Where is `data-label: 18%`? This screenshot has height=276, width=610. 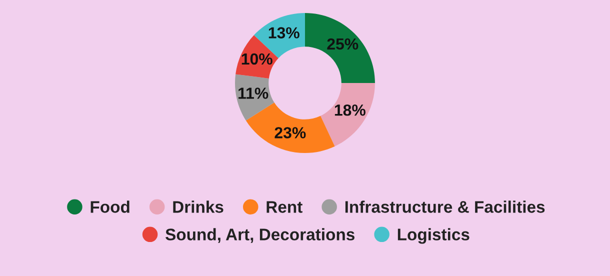
data-label: 18% is located at coordinates (350, 110).